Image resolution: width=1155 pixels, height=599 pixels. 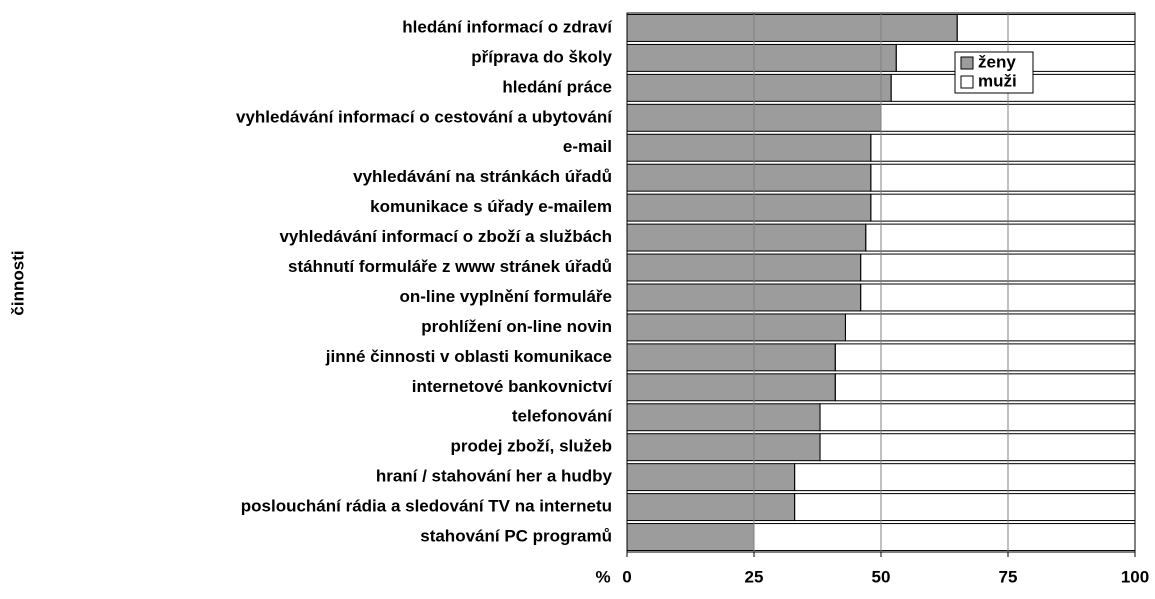 I want to click on y-tick-label: prohlížení on-line novin, so click(x=516, y=326).